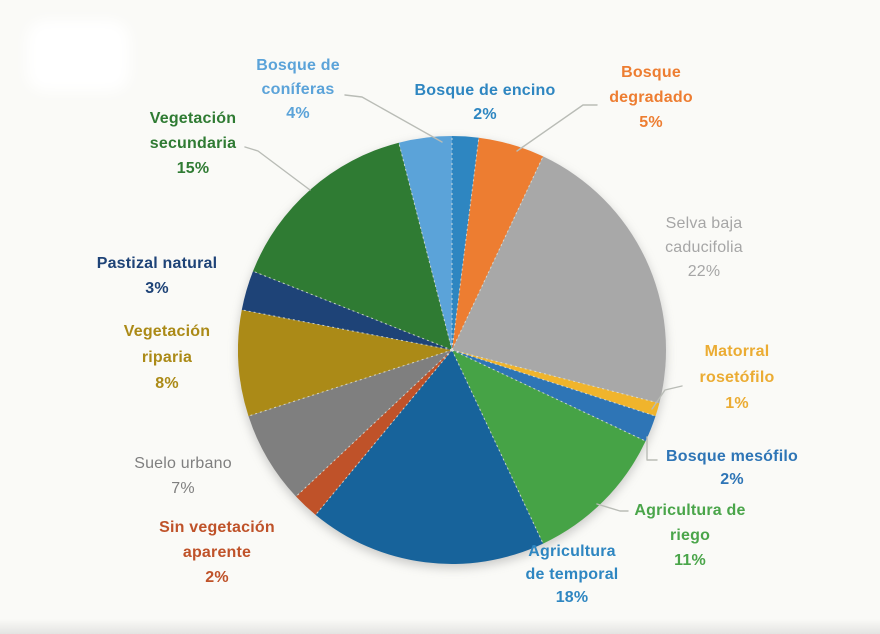 The image size is (880, 634). Describe the element at coordinates (352, 246) in the screenshot. I see `pie-slice-vegetacion-secundaria` at that location.